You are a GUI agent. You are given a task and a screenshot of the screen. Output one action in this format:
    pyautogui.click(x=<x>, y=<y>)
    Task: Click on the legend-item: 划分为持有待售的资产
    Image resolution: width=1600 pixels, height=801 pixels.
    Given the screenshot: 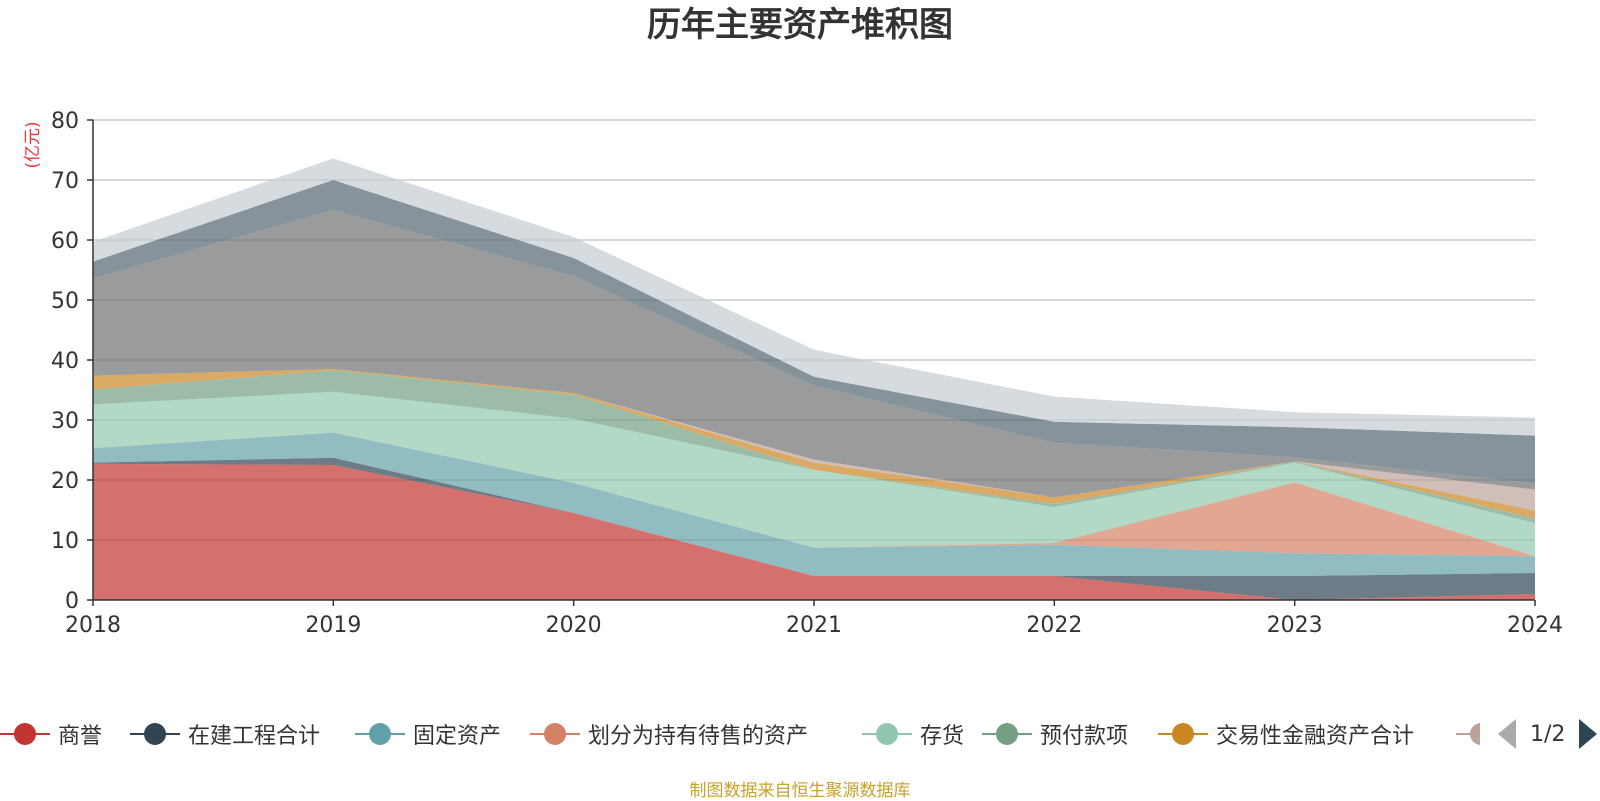 What is the action you would take?
    pyautogui.click(x=669, y=734)
    